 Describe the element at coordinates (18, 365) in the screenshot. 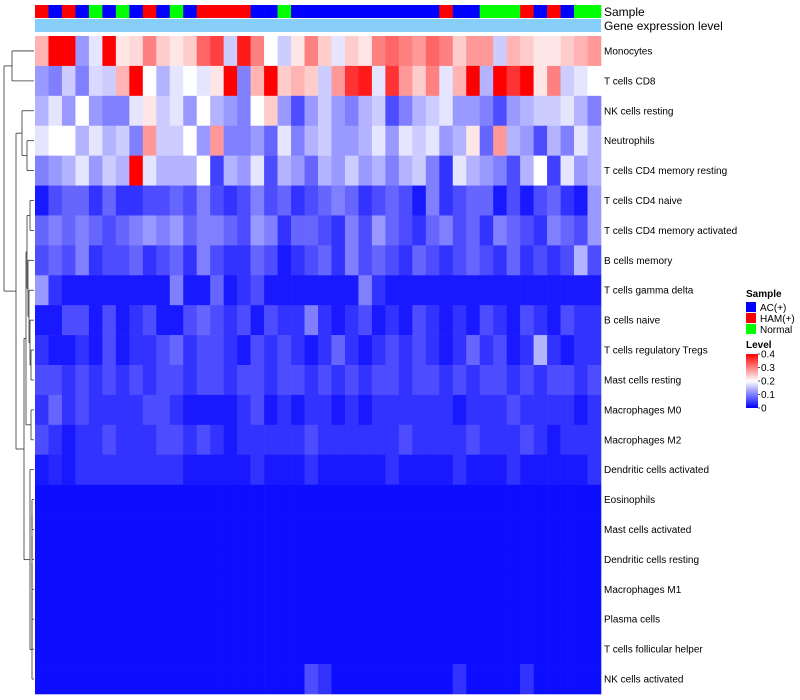

I see `row-dendrogram` at that location.